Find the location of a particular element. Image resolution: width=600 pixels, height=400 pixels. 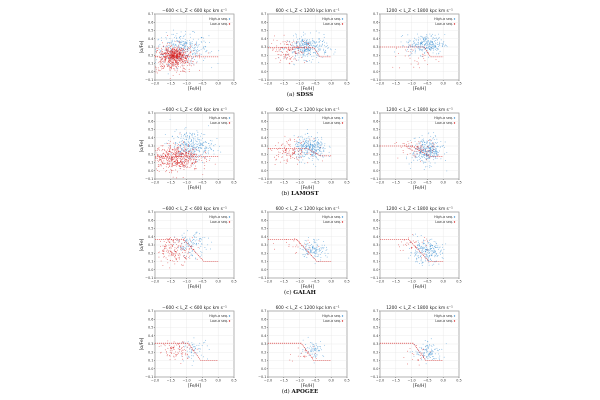

panel-title: 600 < L_Z < 1200 kpc km s⁻¹ is located at coordinates (308, 209).